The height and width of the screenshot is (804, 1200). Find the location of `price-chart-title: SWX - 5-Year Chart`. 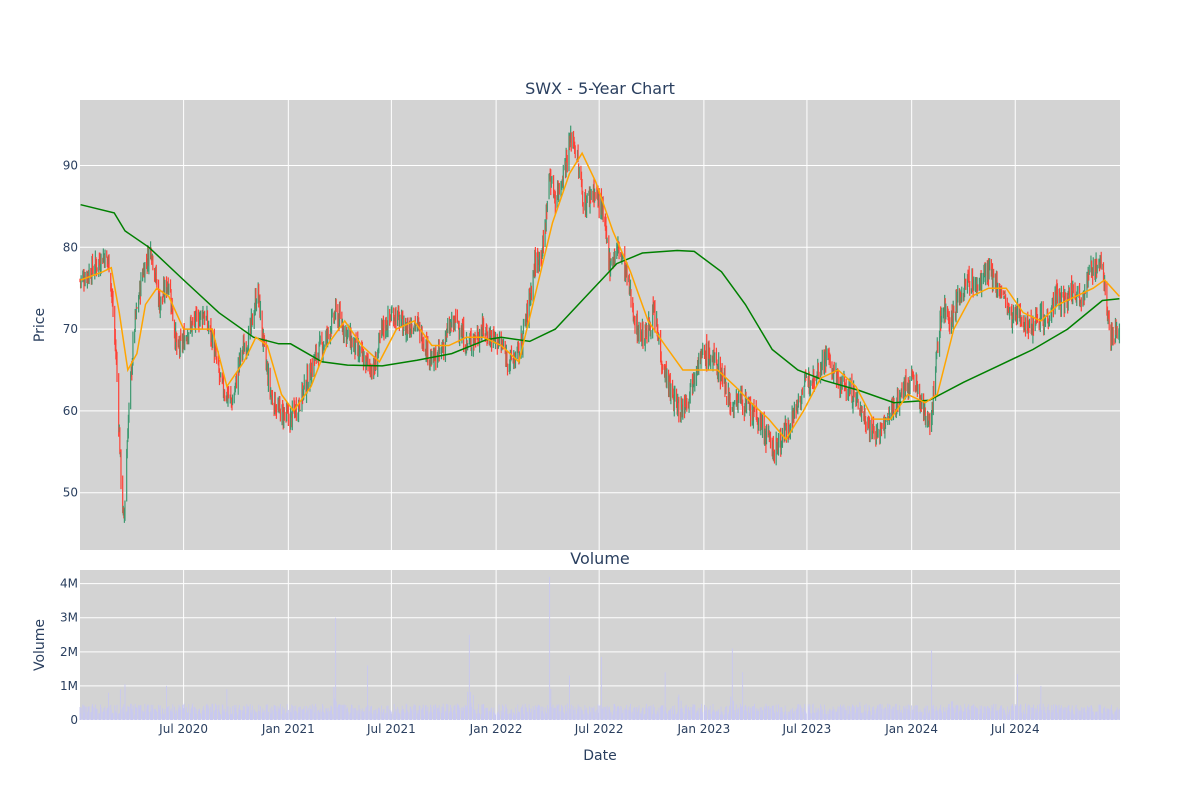

price-chart-title: SWX - 5-Year Chart is located at coordinates (600, 88).